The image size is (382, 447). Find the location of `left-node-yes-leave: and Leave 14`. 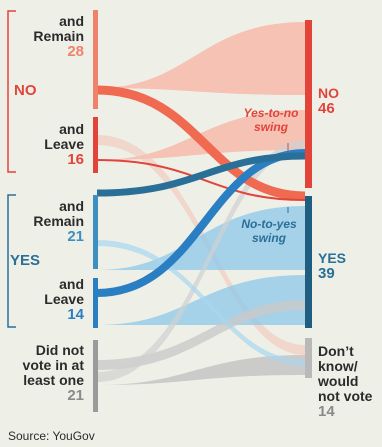

left-node-yes-leave: and Leave 14 is located at coordinates (44, 299).